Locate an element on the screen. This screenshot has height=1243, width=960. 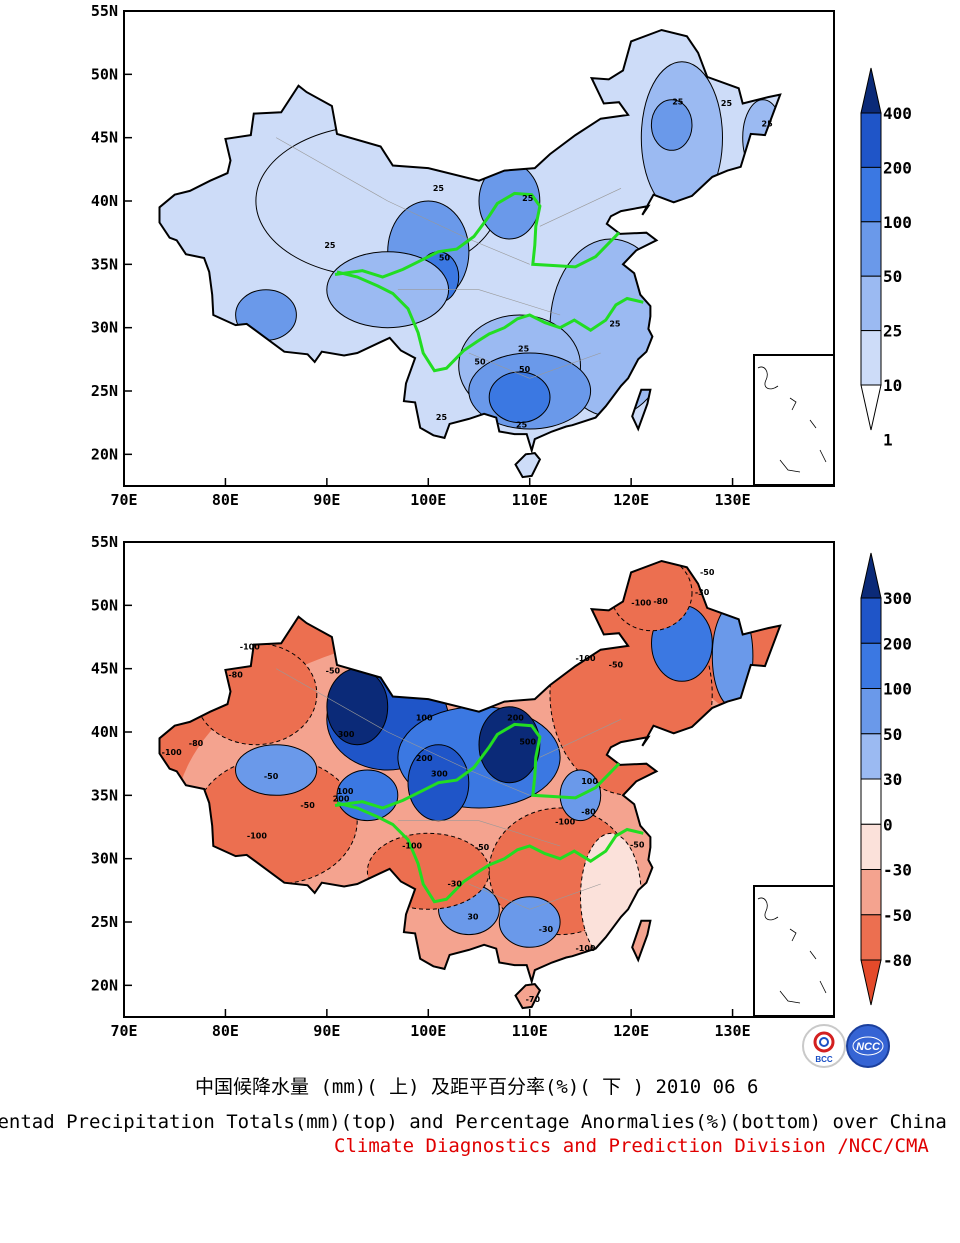
contour-label: -30 is located at coordinates (454, 884).